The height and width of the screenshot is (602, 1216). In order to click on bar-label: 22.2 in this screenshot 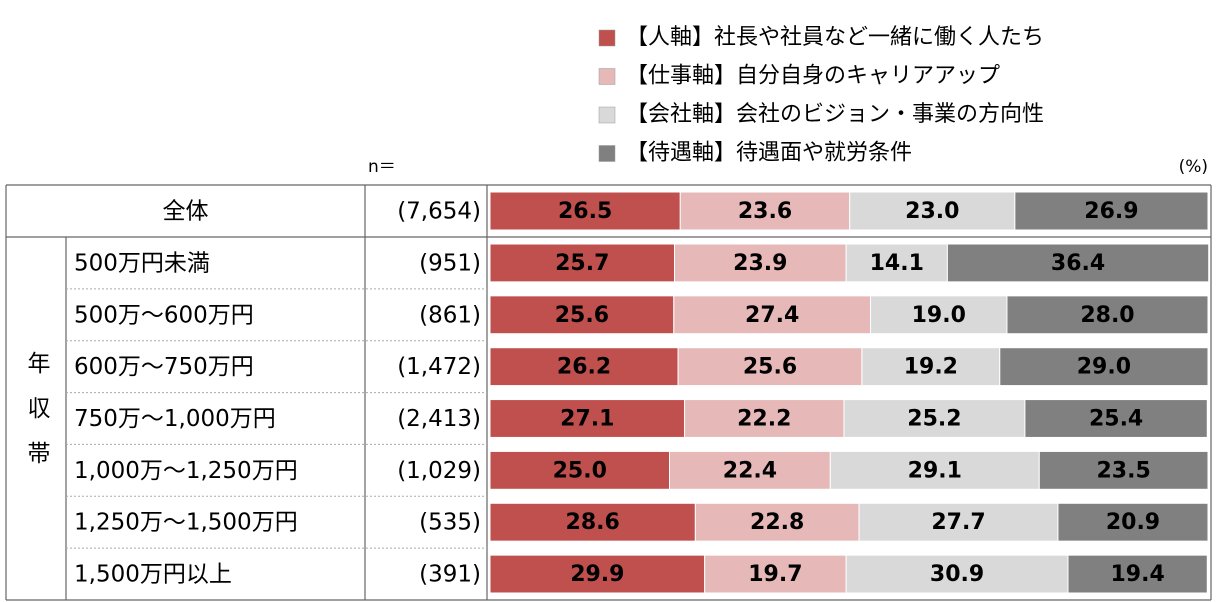, I will do `click(764, 419)`.